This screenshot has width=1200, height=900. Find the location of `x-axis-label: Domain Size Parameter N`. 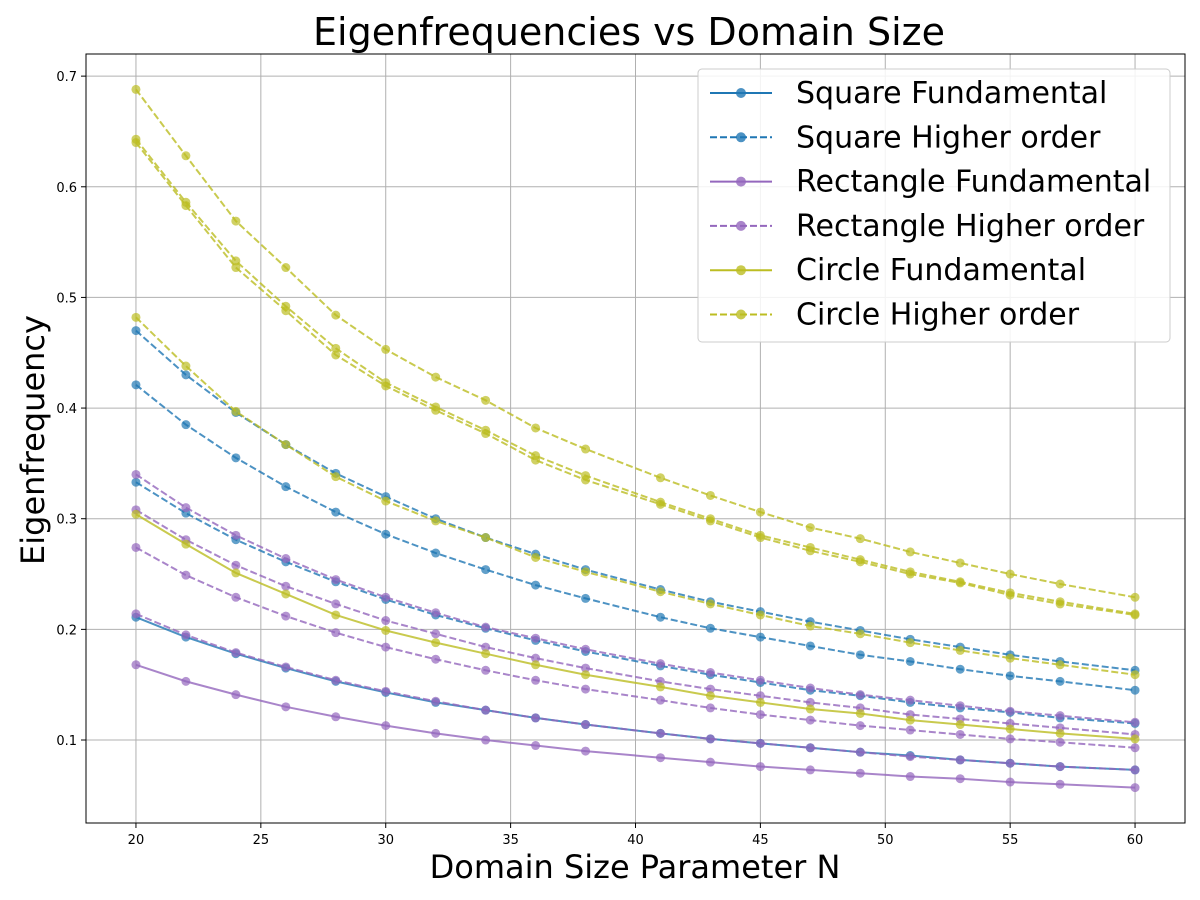

x-axis-label: Domain Size Parameter N is located at coordinates (635, 867).